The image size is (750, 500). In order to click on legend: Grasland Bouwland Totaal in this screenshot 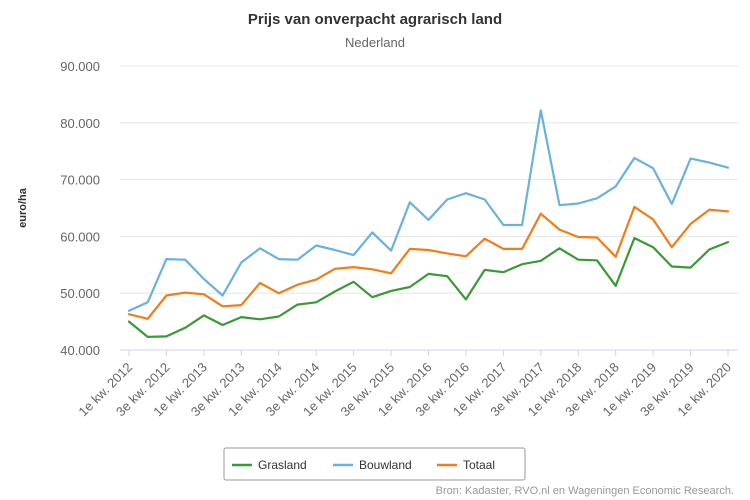, I will do `click(374, 464)`.